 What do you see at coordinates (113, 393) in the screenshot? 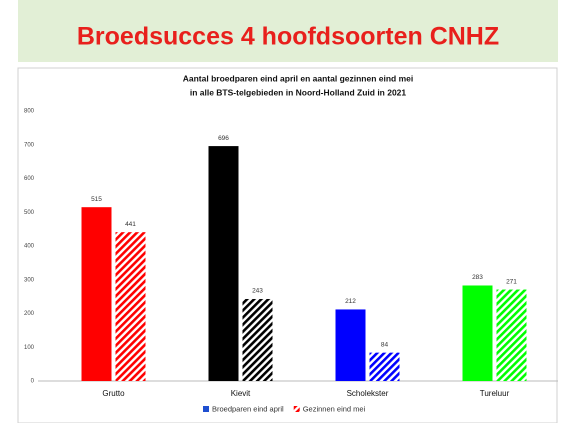
I see `x-tick-label: Grutto` at bounding box center [113, 393].